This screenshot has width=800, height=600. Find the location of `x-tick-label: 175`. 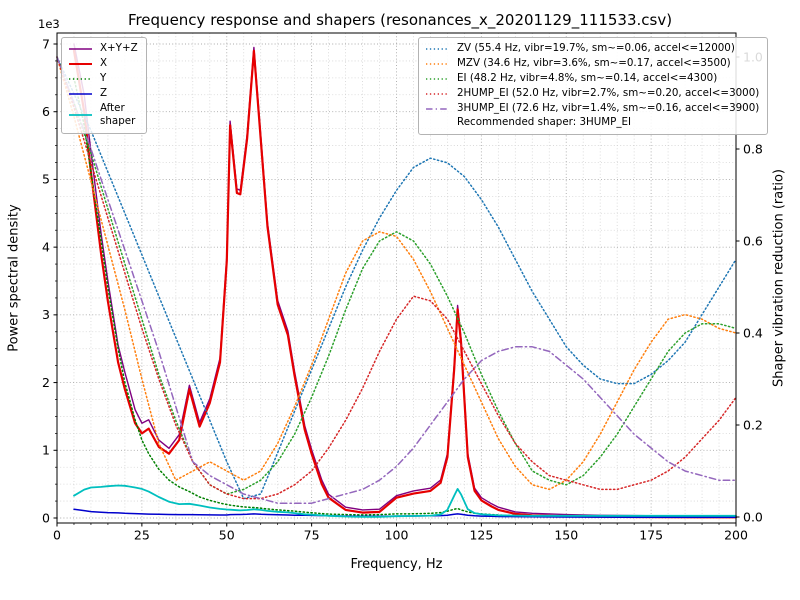

x-tick-label: 175 is located at coordinates (651, 535).